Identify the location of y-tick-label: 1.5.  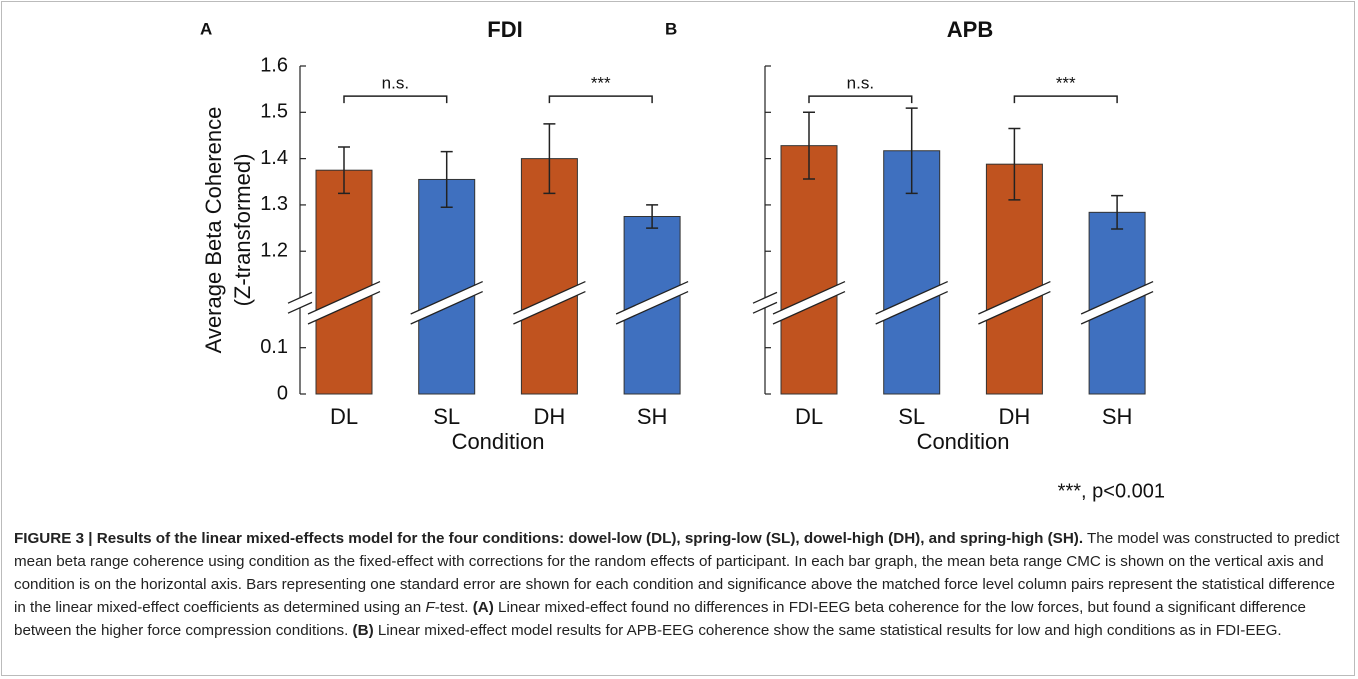
(274, 112).